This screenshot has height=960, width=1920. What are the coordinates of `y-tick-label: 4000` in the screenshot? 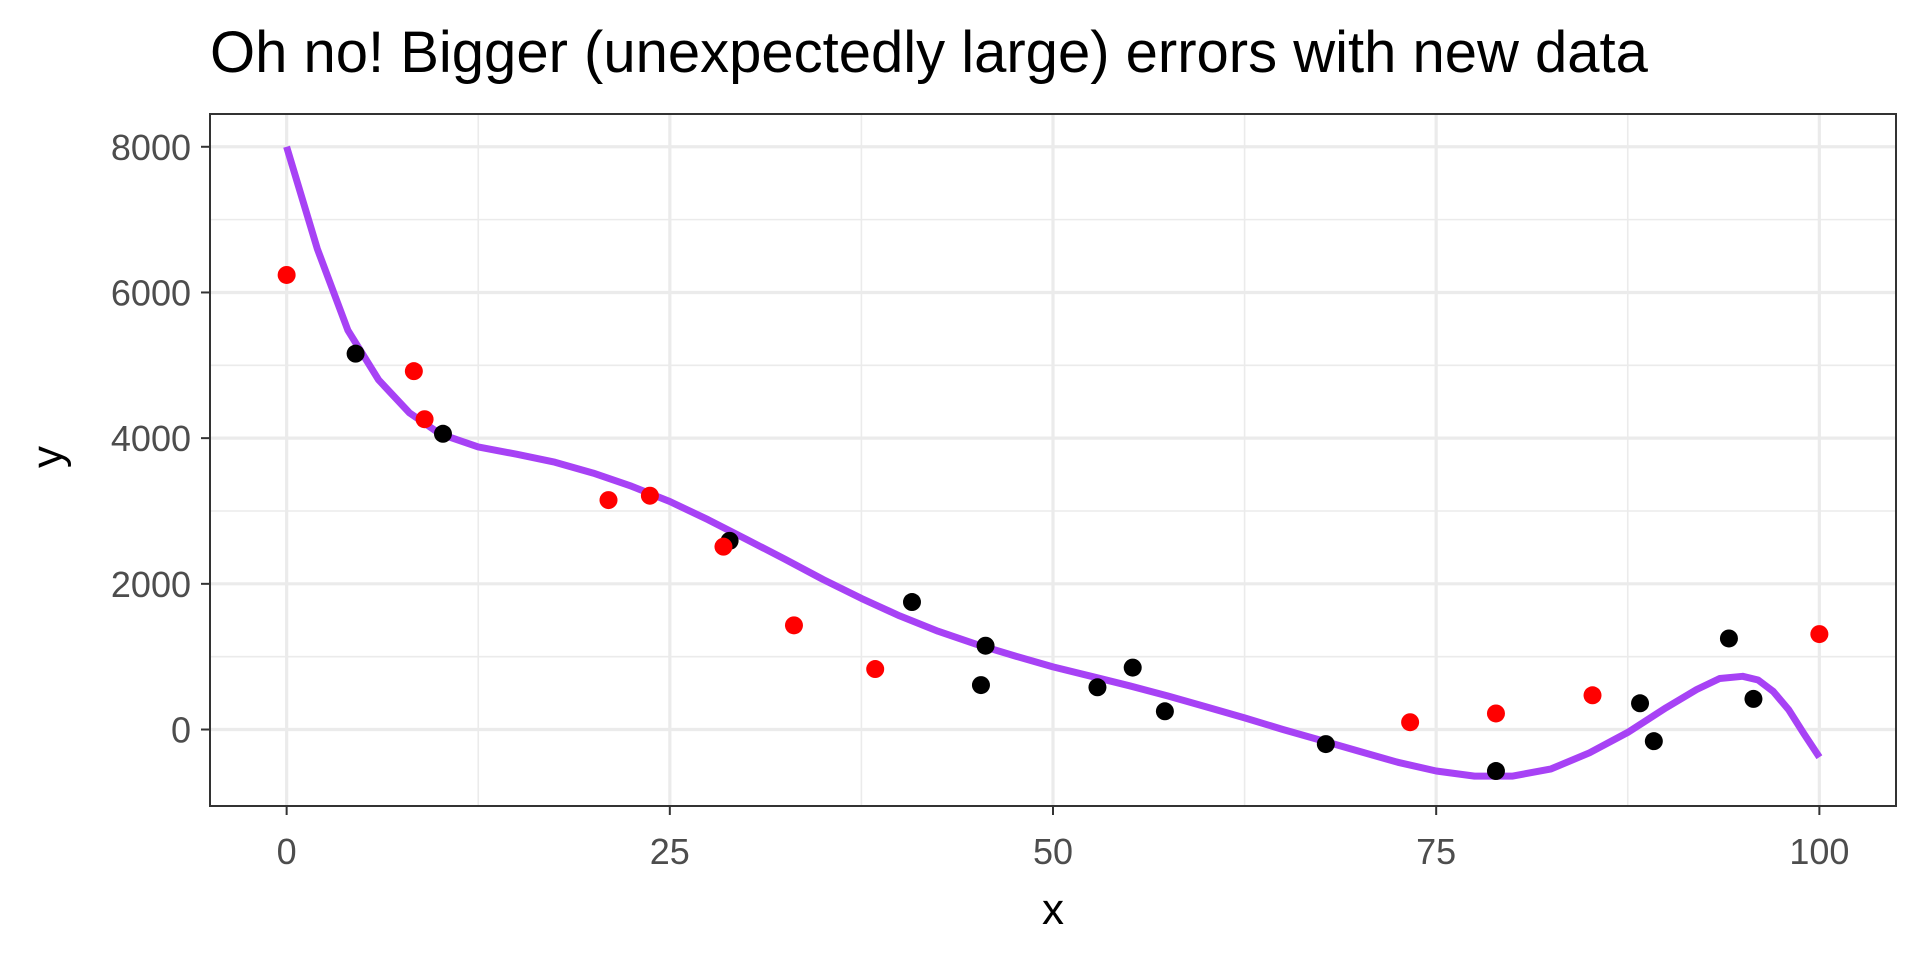 It's located at (151, 438).